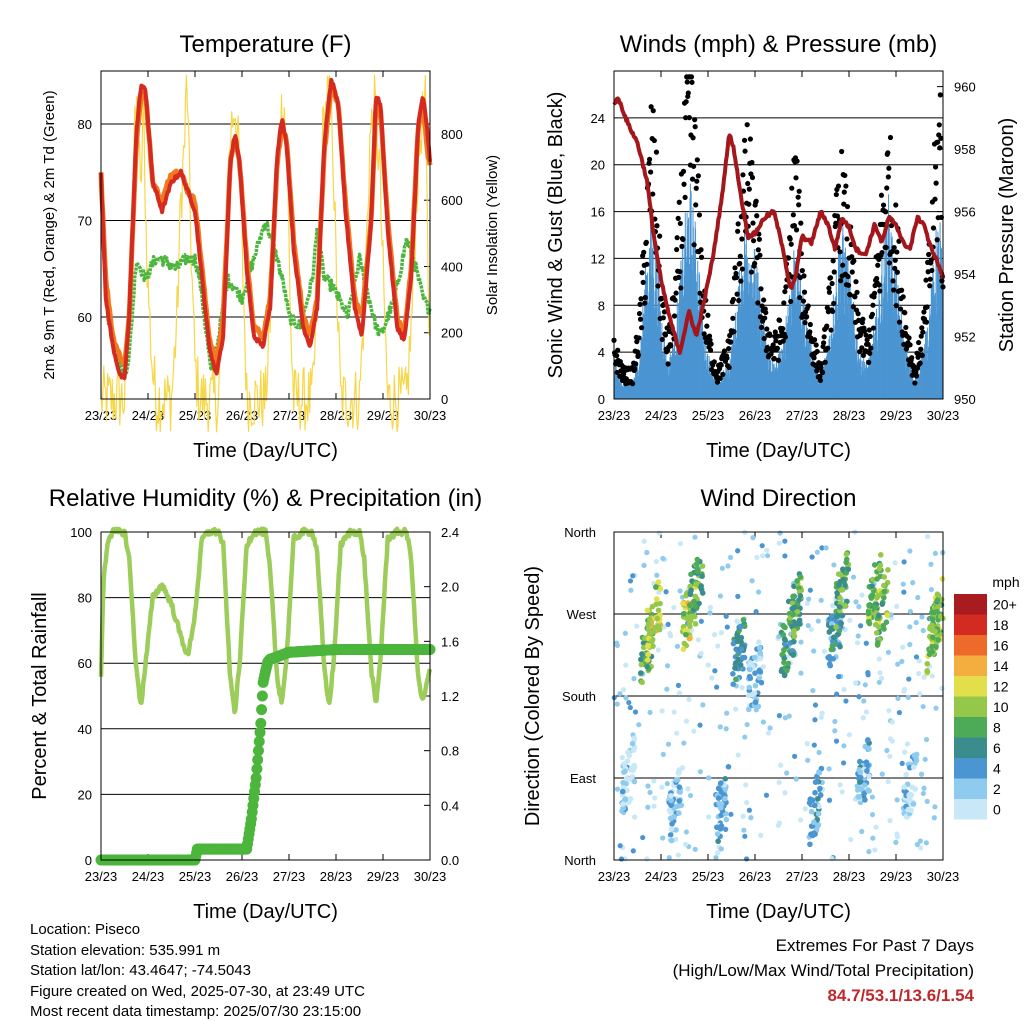 This screenshot has width=1024, height=1024. Describe the element at coordinates (965, 274) in the screenshot. I see `y2-tick-label: 954` at that location.